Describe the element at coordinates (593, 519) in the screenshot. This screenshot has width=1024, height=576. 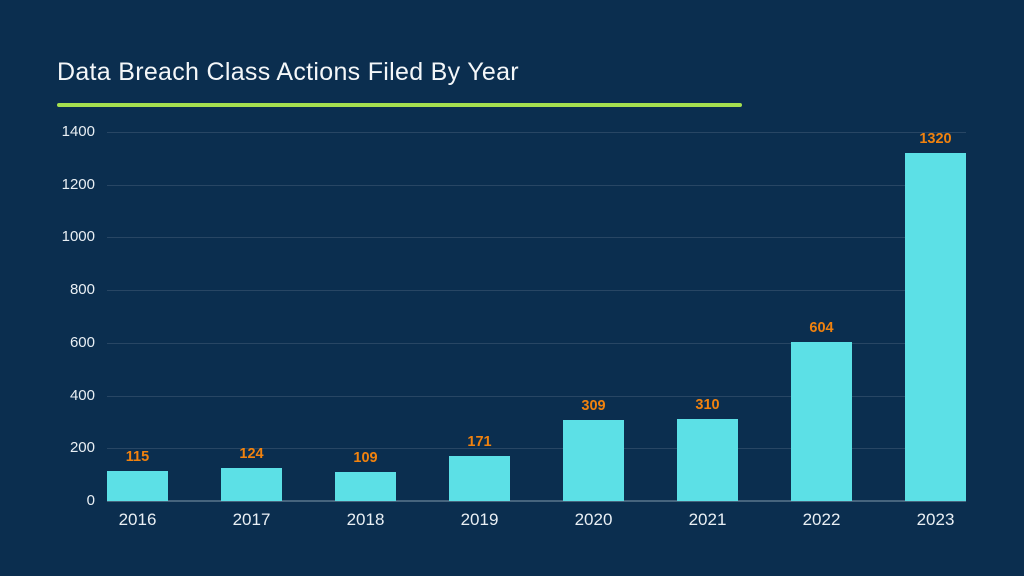
I see `x-axis-label-2020: 2020` at that location.